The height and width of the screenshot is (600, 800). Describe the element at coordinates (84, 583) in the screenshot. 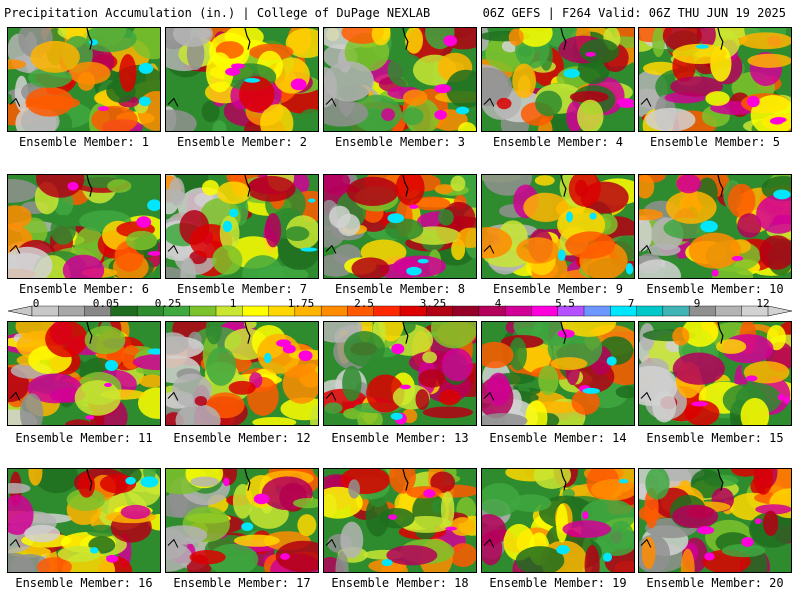

I see `ensemble-member-label: Ensemble Member: 16` at that location.